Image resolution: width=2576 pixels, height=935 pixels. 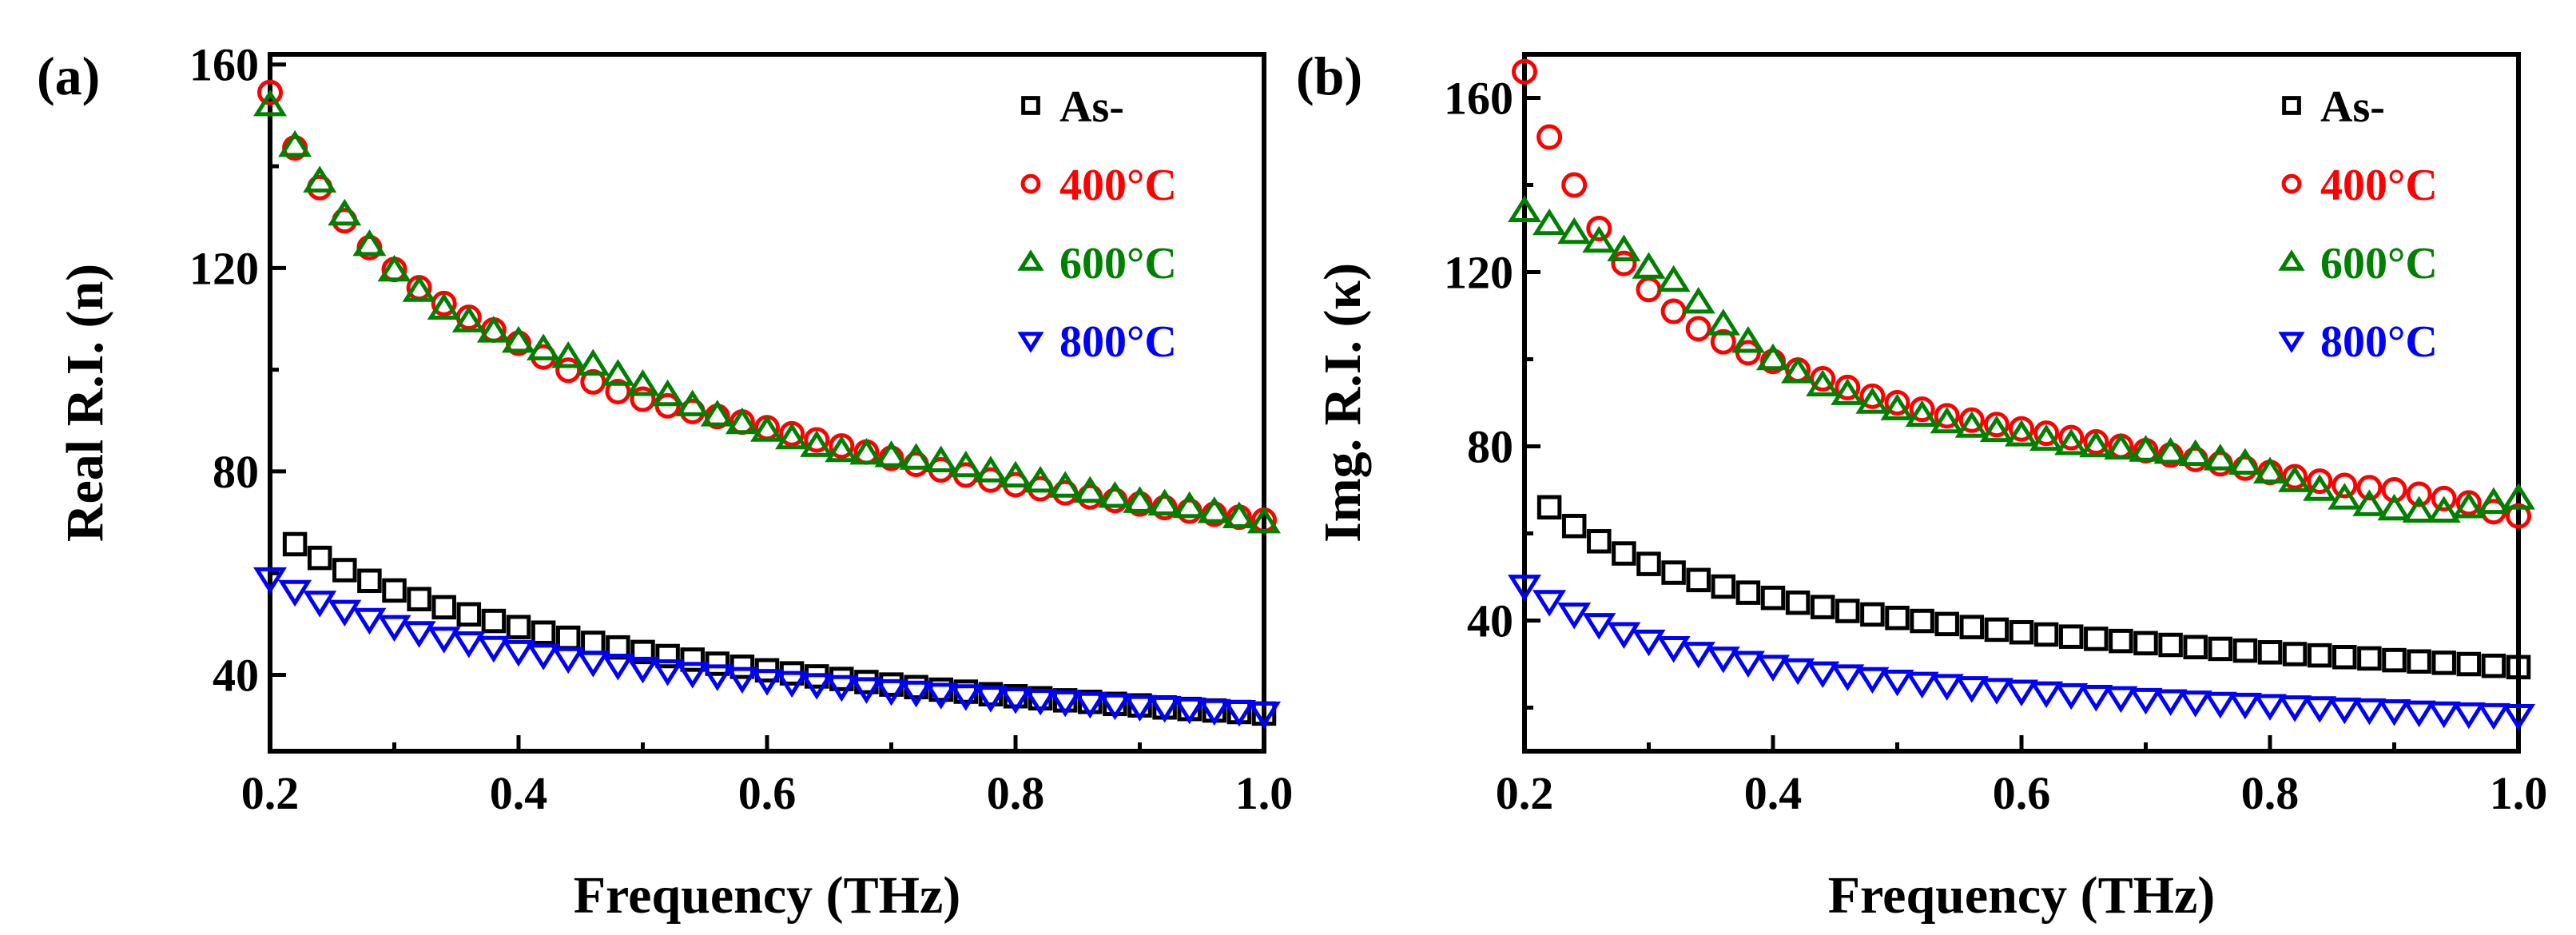 What do you see at coordinates (2519, 793) in the screenshot?
I see `x-tick-label-b-4: 1.0` at bounding box center [2519, 793].